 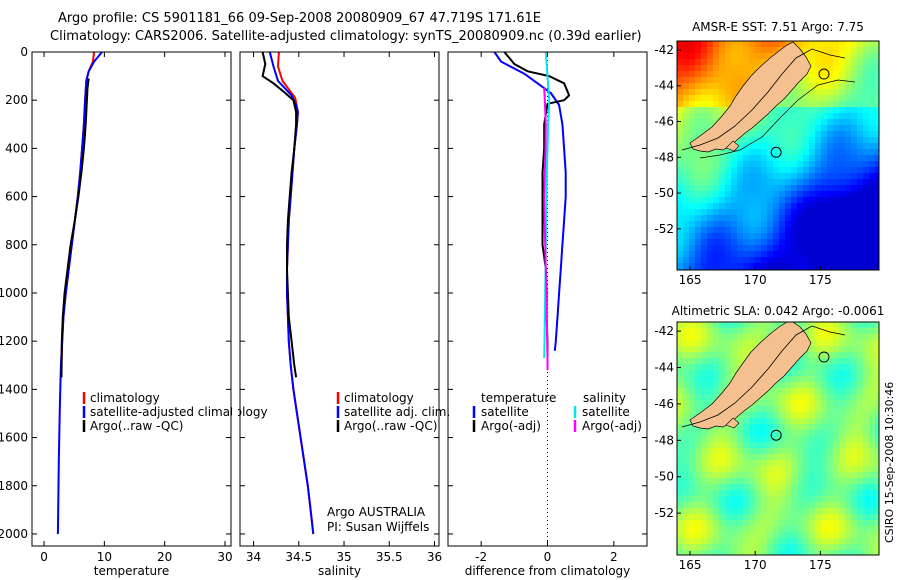 I want to click on y-tick-label: 200, so click(x=16, y=100).